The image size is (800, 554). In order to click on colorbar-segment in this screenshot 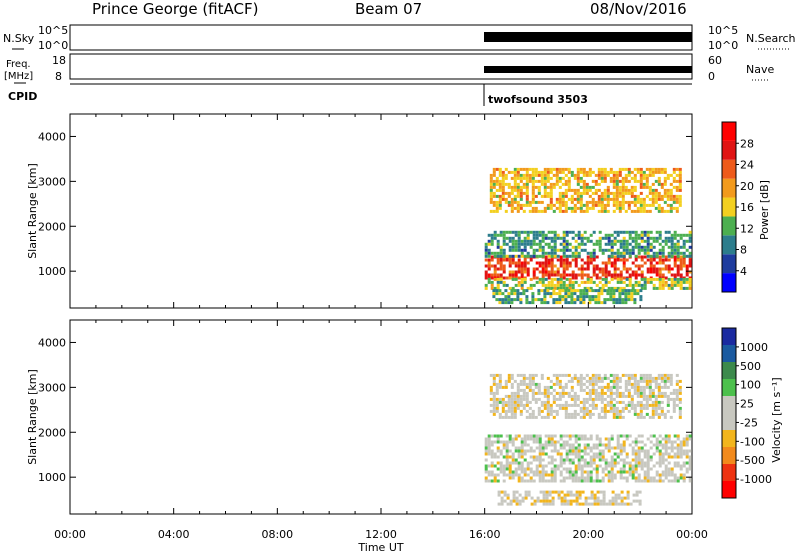, I will do `click(729, 188)`.